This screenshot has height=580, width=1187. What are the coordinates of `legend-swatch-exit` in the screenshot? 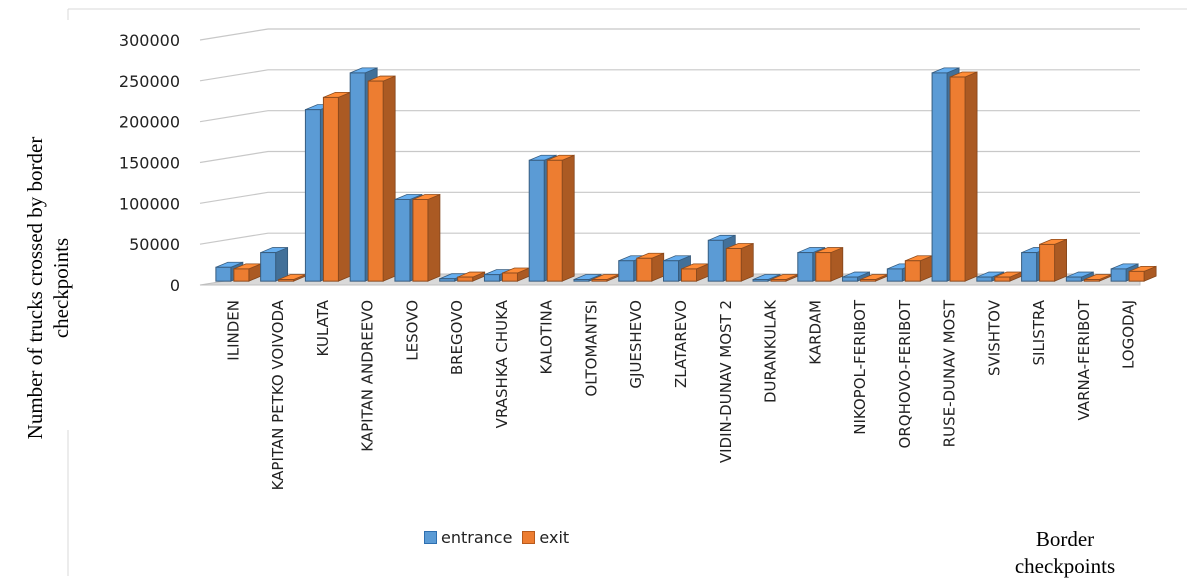 It's located at (529, 537).